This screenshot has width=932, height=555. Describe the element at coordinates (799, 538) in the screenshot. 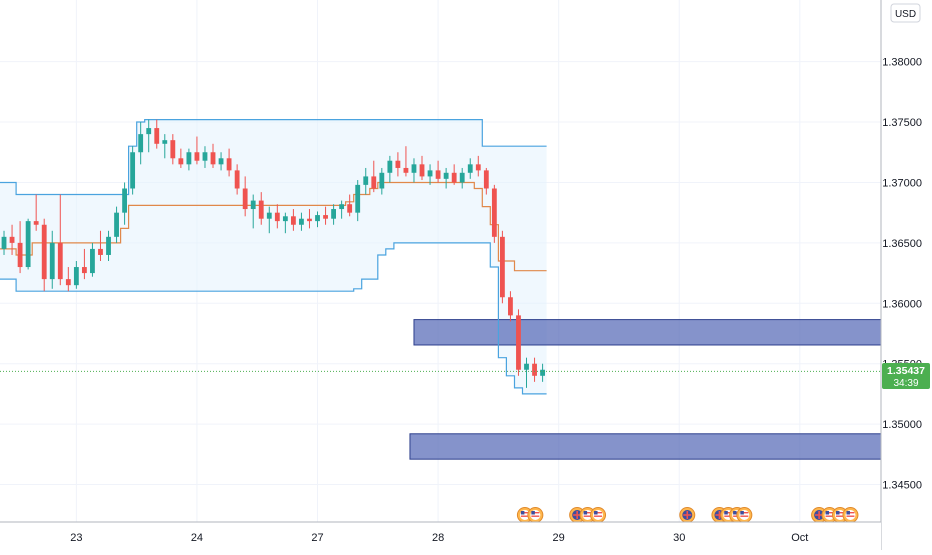

I see `time-tick-label: Oct` at that location.